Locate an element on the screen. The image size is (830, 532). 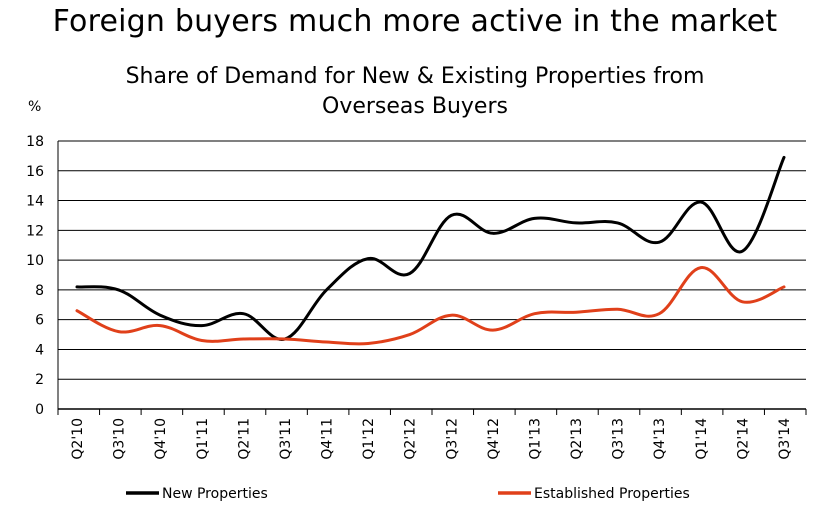
x-tick-label: Q1'12 is located at coordinates (369, 439).